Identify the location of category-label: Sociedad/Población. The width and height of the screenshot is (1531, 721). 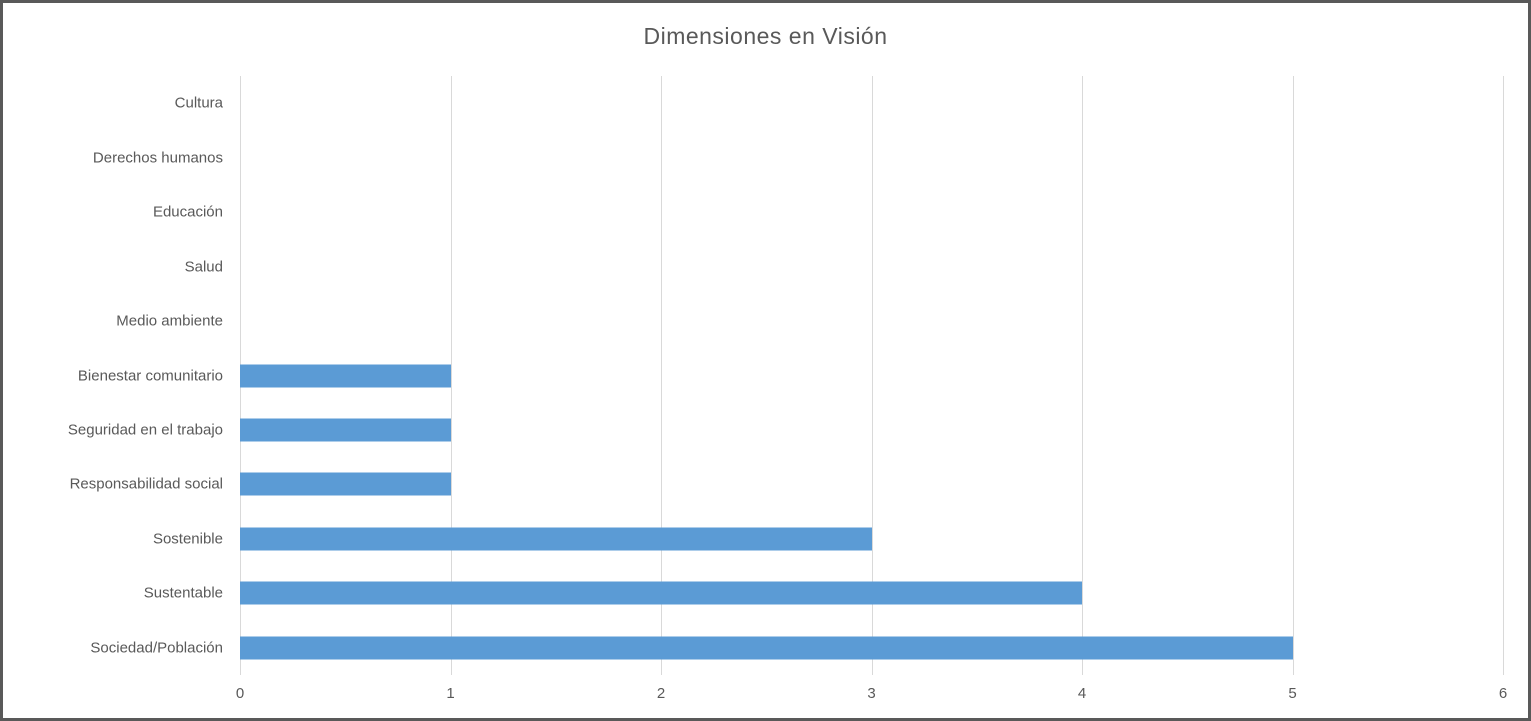
(156, 648).